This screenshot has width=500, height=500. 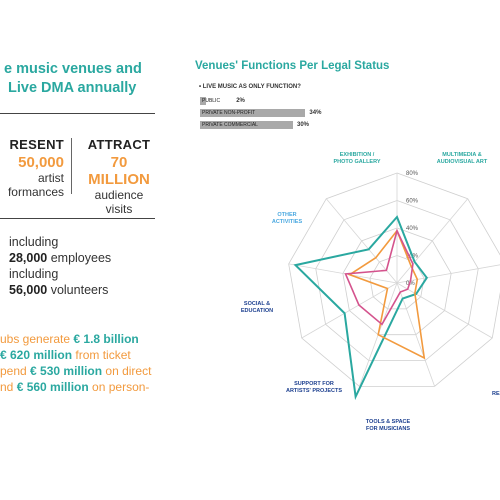 I want to click on bar-category-label: PRIVATE COMMERCIAL, so click(x=230, y=125).